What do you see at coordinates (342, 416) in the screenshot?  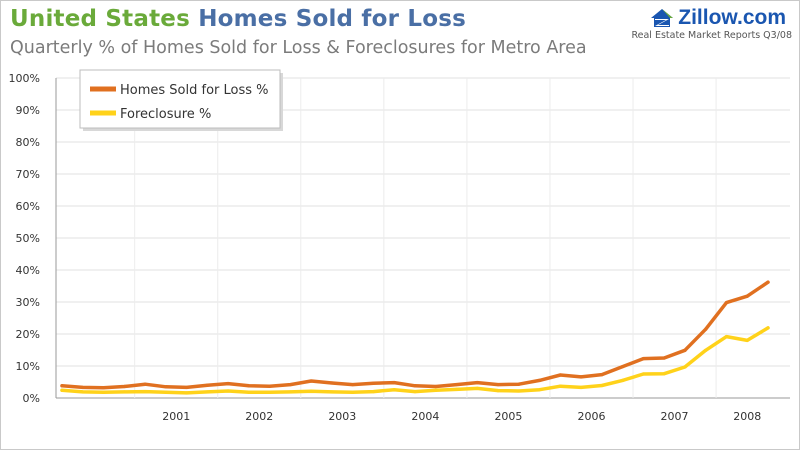 I see `x-tick-label: 2003` at bounding box center [342, 416].